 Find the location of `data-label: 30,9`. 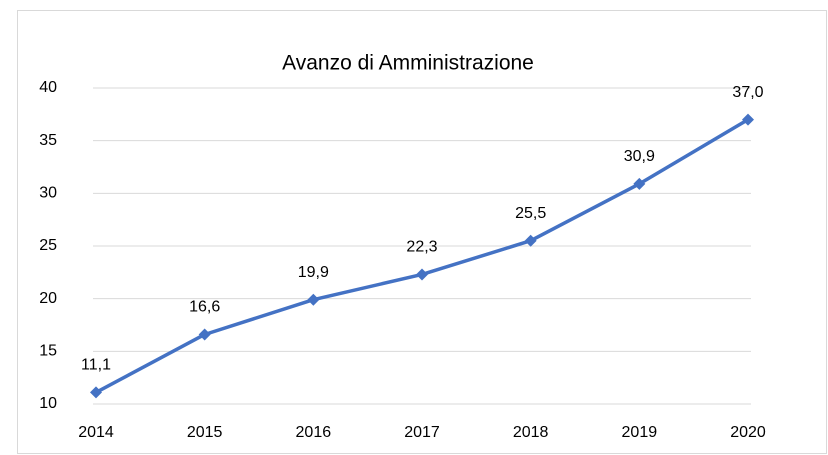

data-label: 30,9 is located at coordinates (639, 156).